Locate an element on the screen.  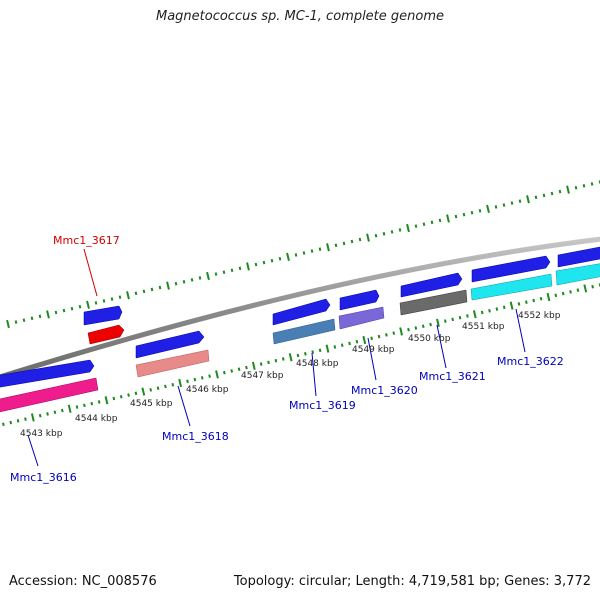
gene-label-mmc1-3616: Mmc1_3616 is located at coordinates (43, 477).